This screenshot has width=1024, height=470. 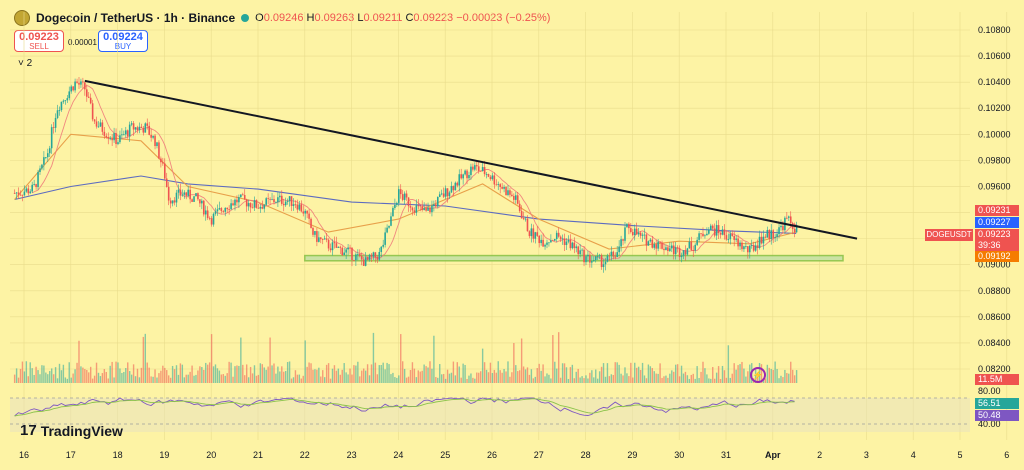 What do you see at coordinates (726, 455) in the screenshot?
I see `time-tick-label: 31` at bounding box center [726, 455].